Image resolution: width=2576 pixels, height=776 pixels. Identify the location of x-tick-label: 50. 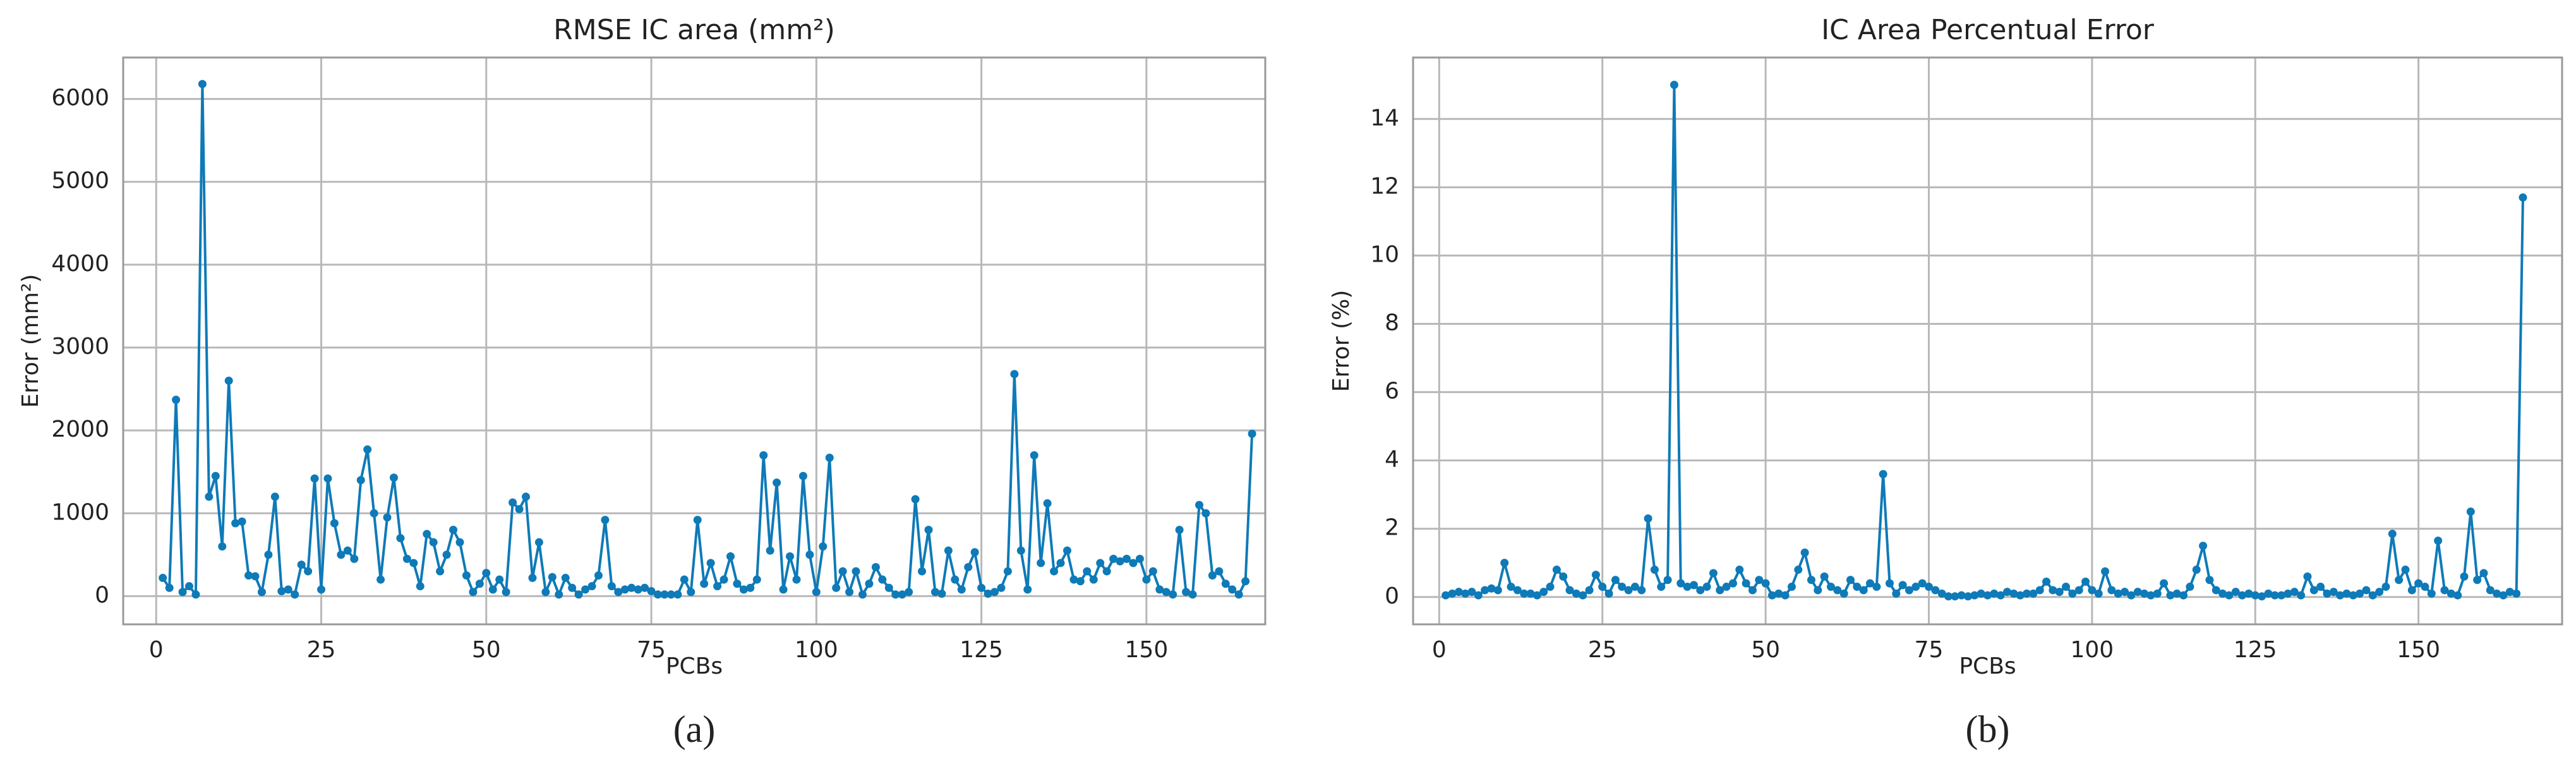
(486, 650).